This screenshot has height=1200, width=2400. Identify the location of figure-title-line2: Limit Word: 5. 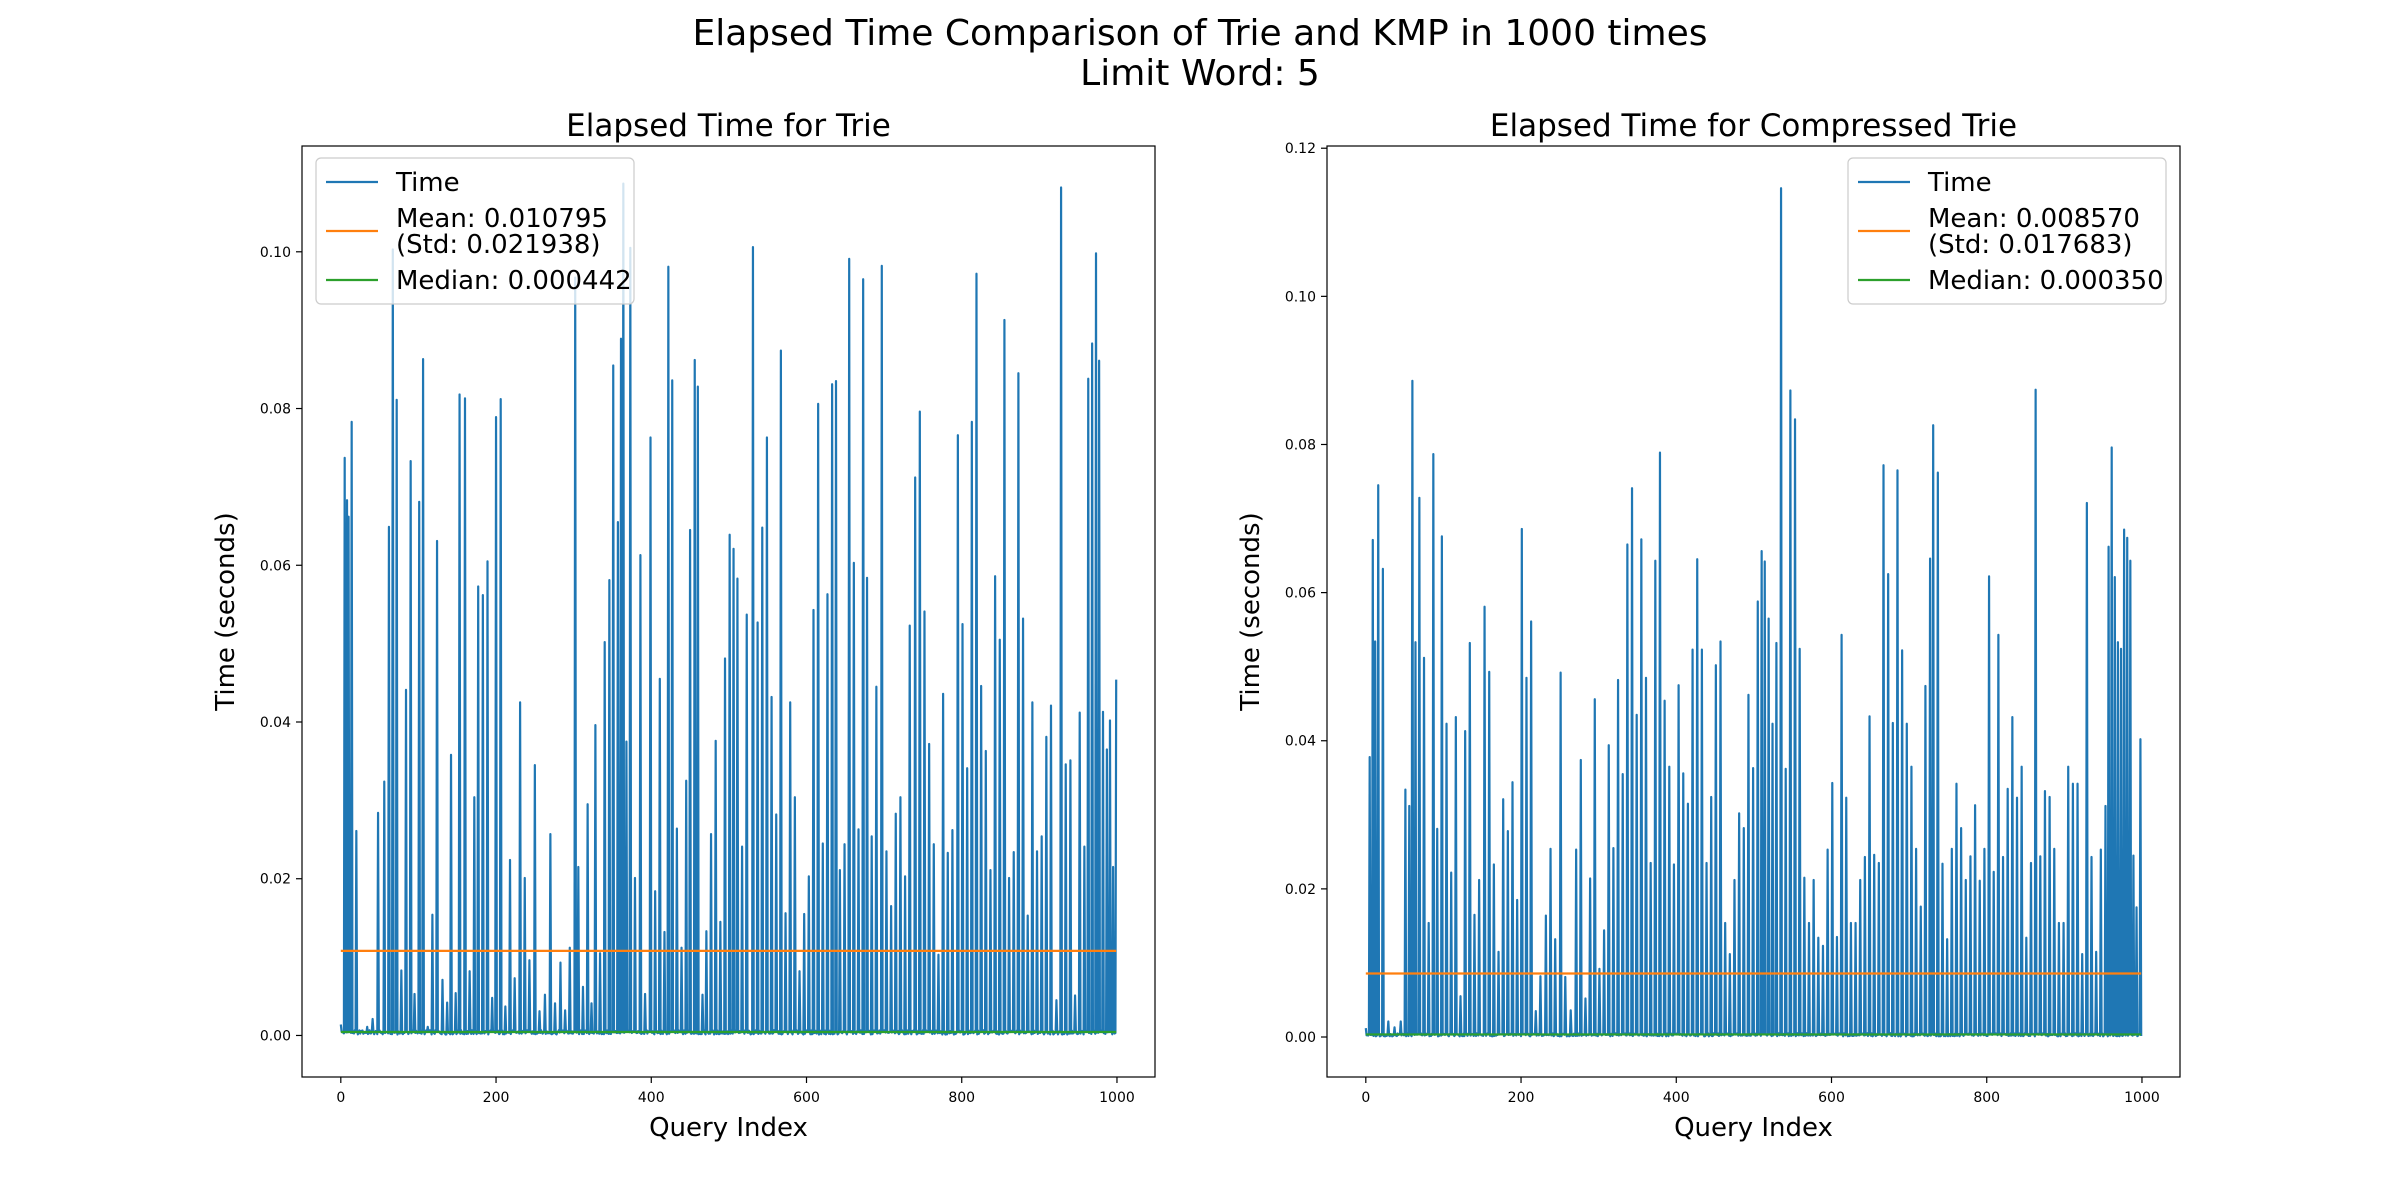
(1200, 73).